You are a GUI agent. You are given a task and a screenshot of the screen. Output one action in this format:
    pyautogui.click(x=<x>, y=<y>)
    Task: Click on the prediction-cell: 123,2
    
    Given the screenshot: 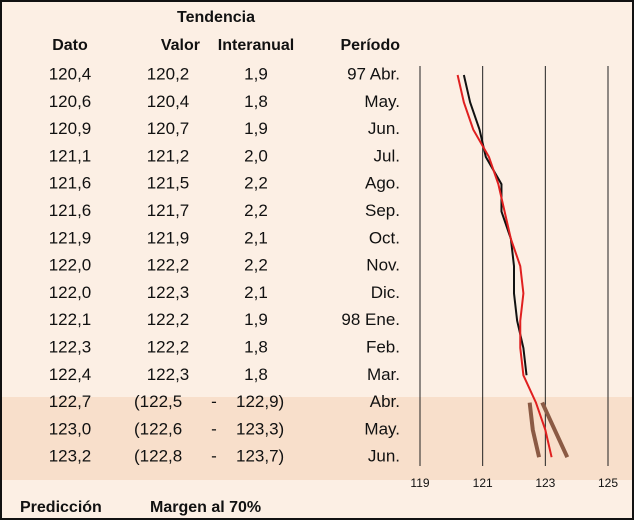 What is the action you would take?
    pyautogui.click(x=70, y=456)
    